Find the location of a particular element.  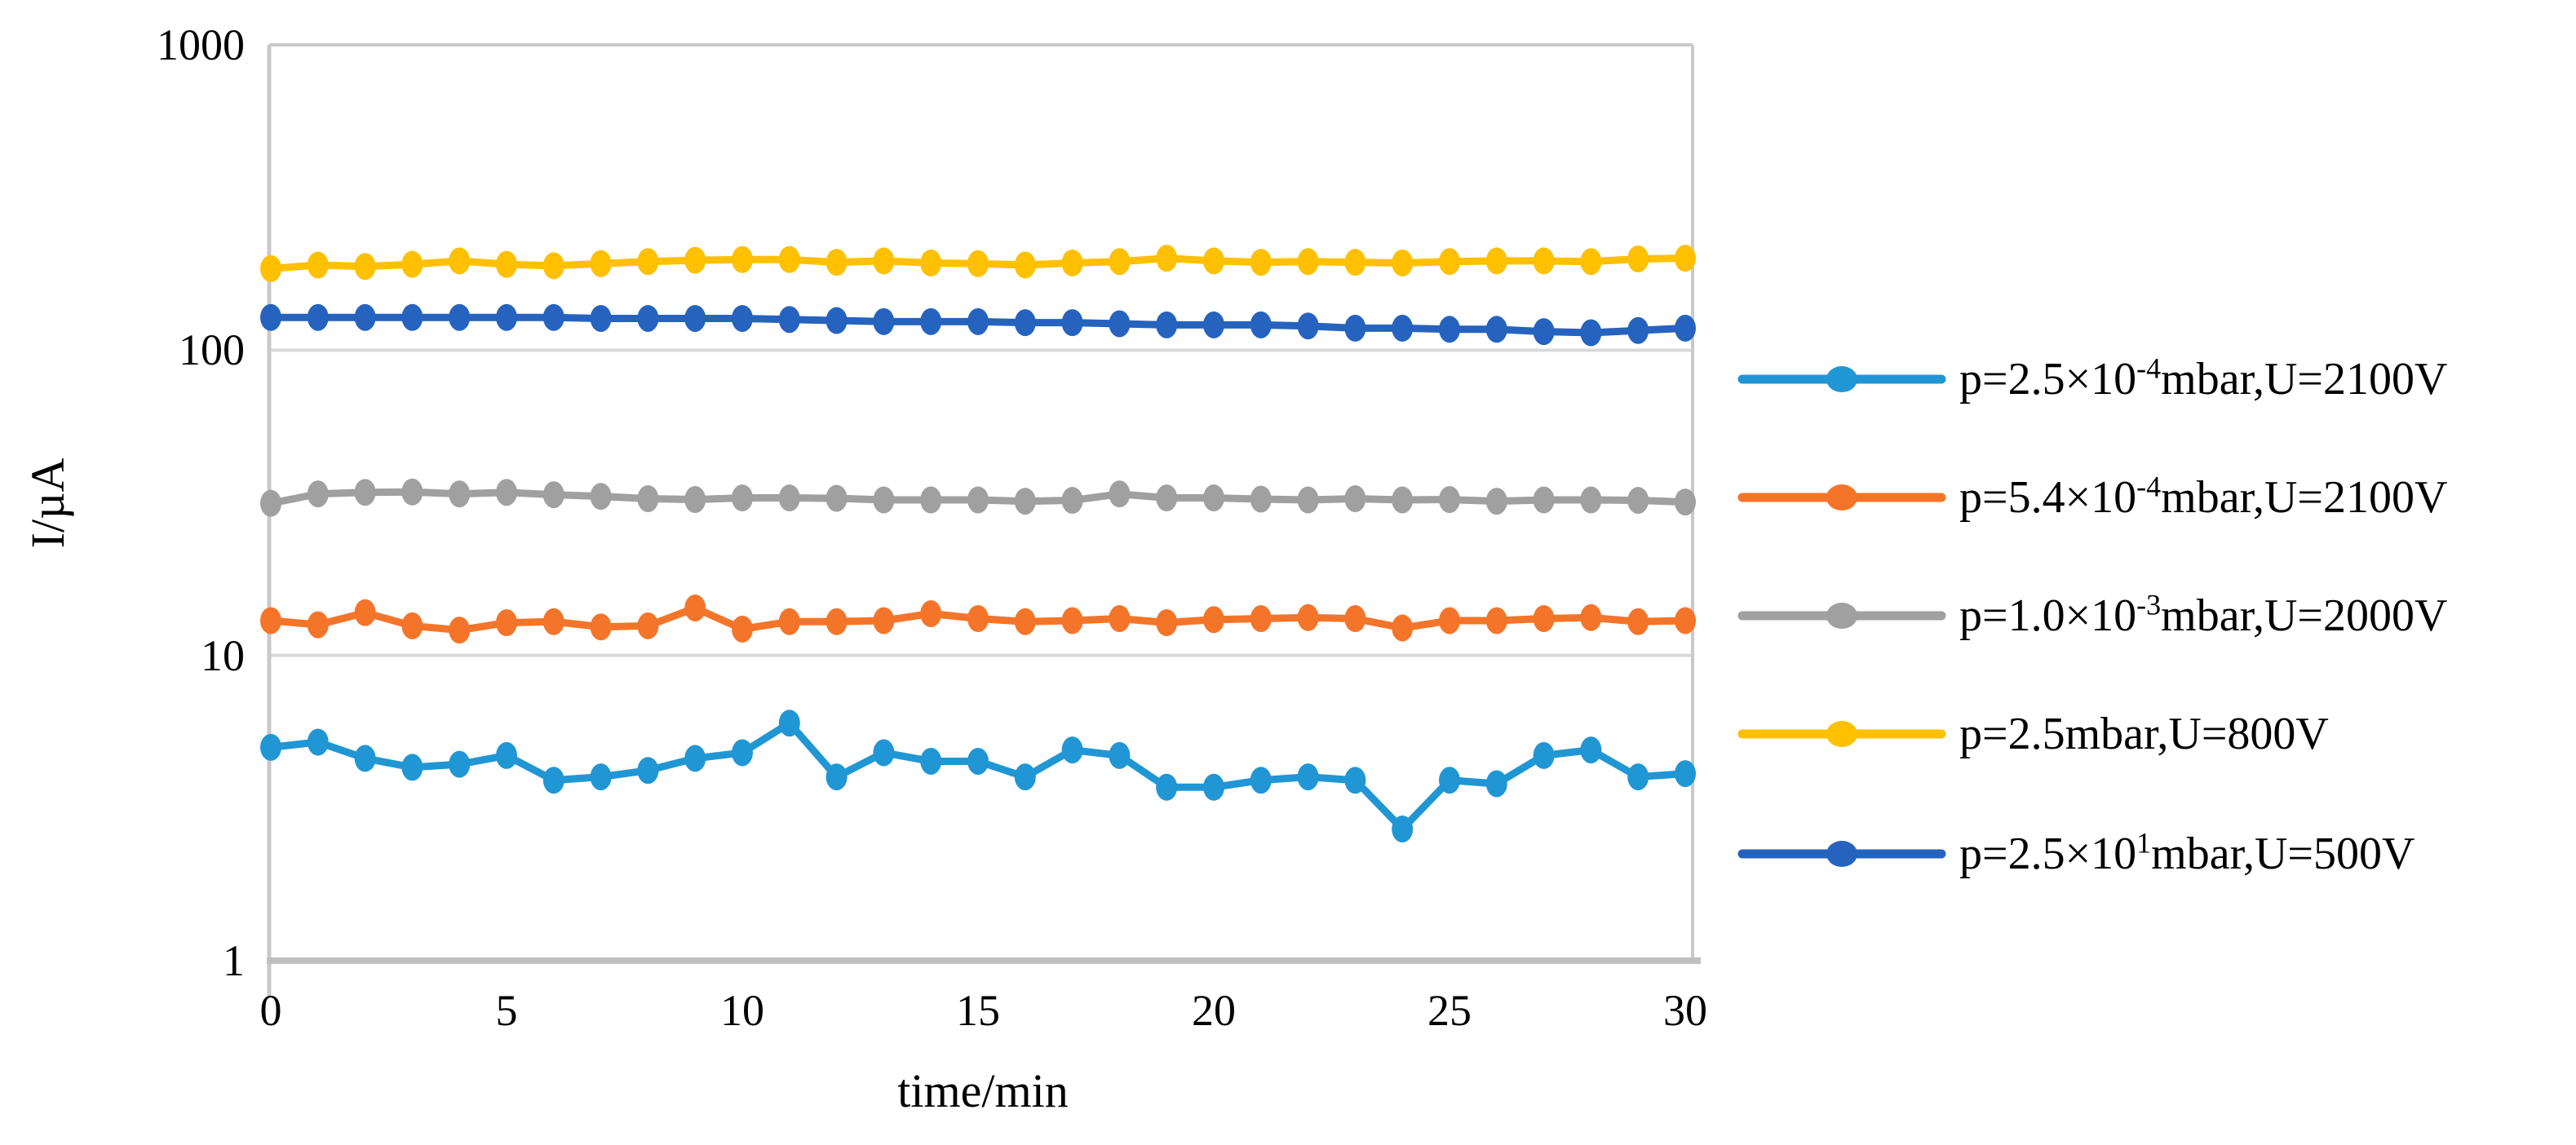

y-tick-100: 100 is located at coordinates (212, 349).